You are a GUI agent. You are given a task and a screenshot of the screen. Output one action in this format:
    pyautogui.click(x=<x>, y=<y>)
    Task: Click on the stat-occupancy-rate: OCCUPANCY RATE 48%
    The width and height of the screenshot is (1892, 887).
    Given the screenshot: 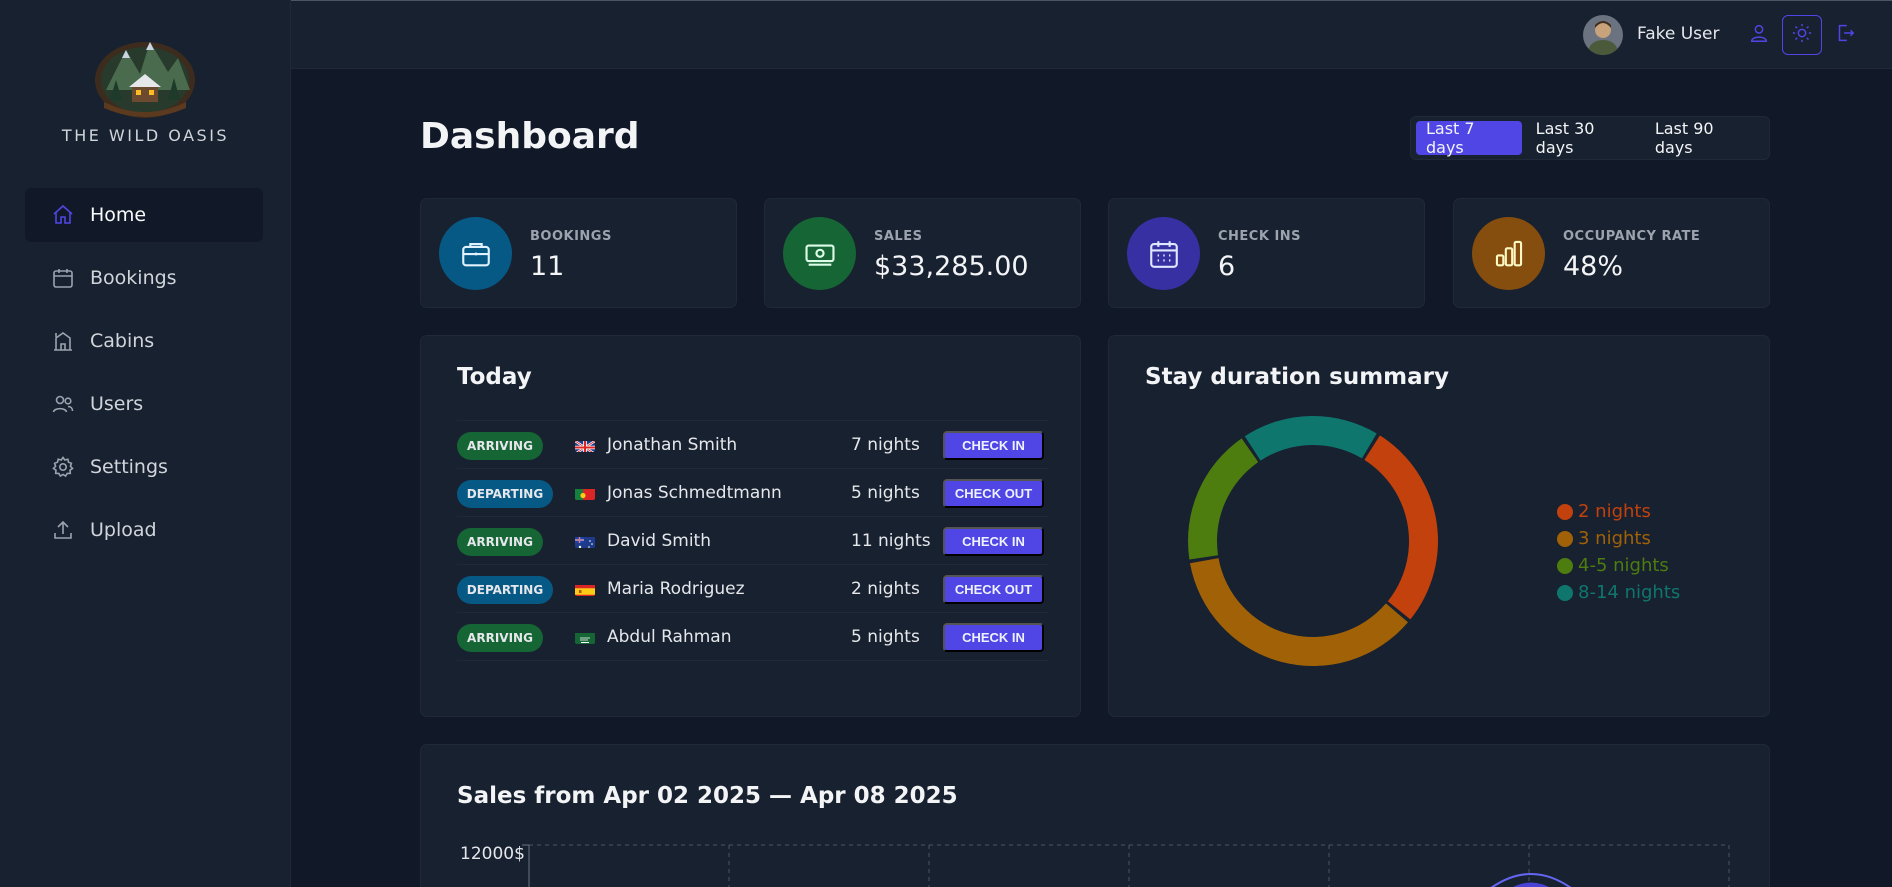 What is the action you would take?
    pyautogui.click(x=1611, y=253)
    